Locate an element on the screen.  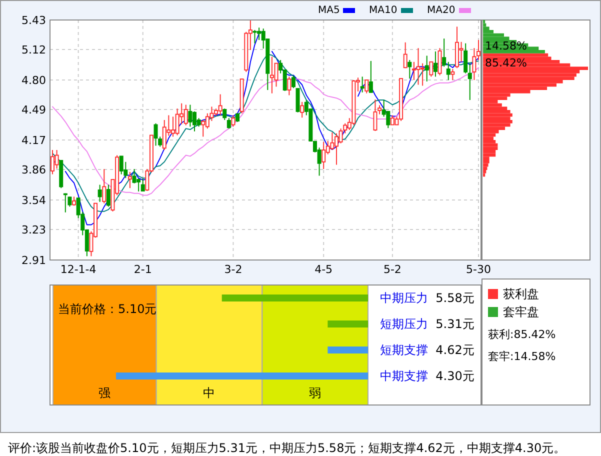
y-tick-label: 中期压力 5.58元 is located at coordinates (427, 298).